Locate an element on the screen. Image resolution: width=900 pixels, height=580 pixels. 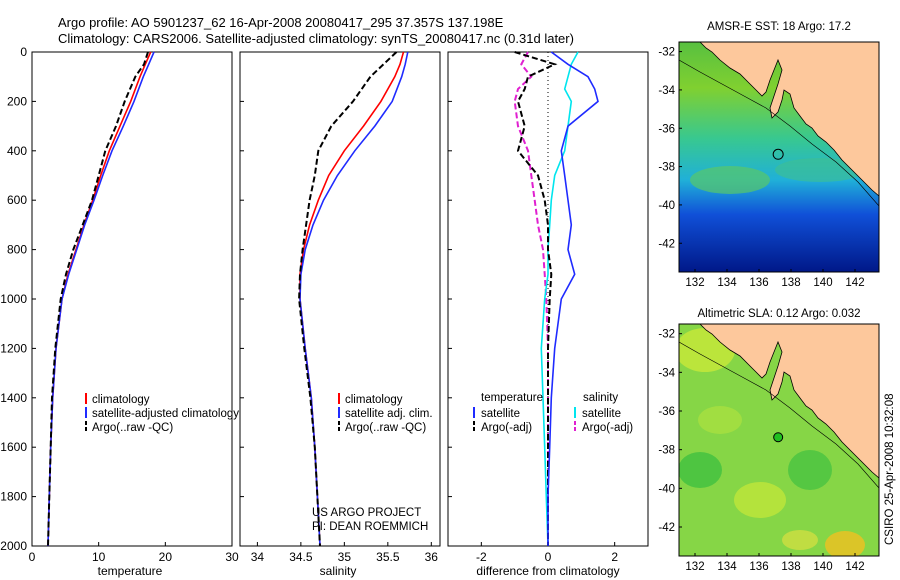
sla-land is located at coordinates (779, 401).